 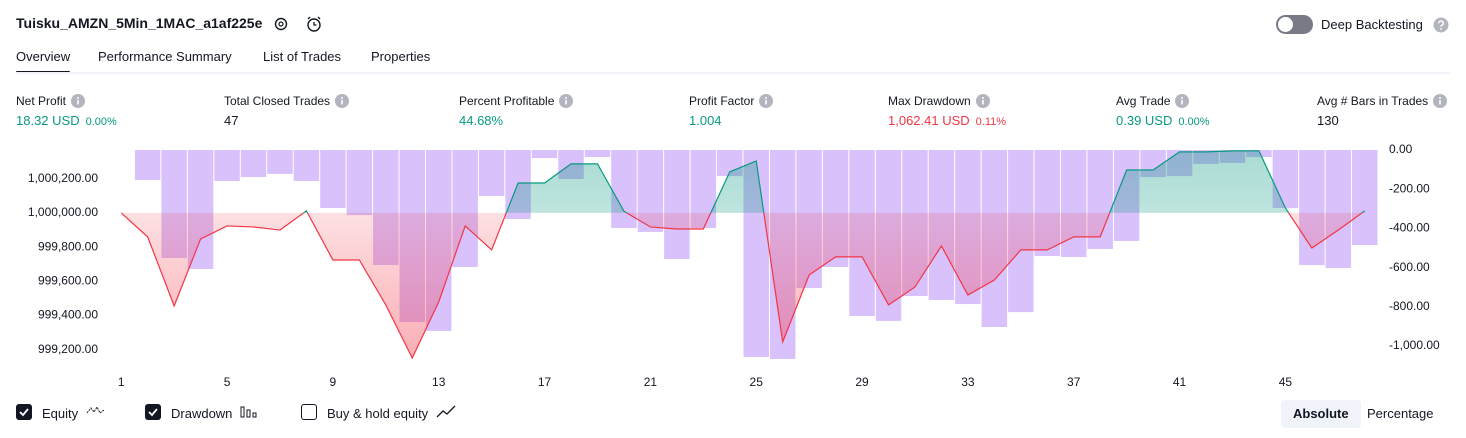 What do you see at coordinates (1321, 414) in the screenshot?
I see `scale-button: Absolute` at bounding box center [1321, 414].